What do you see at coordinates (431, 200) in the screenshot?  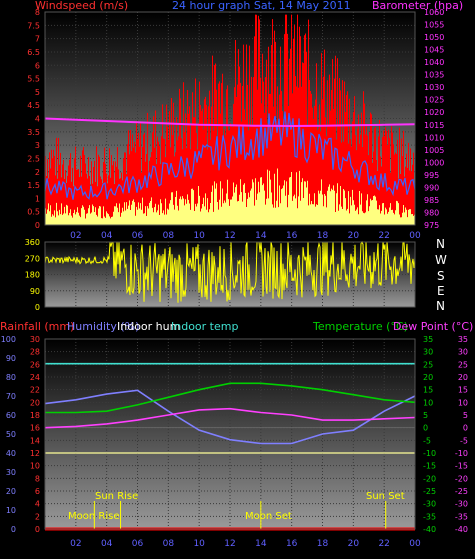 I see `barometer-y-tick: 985` at bounding box center [431, 200].